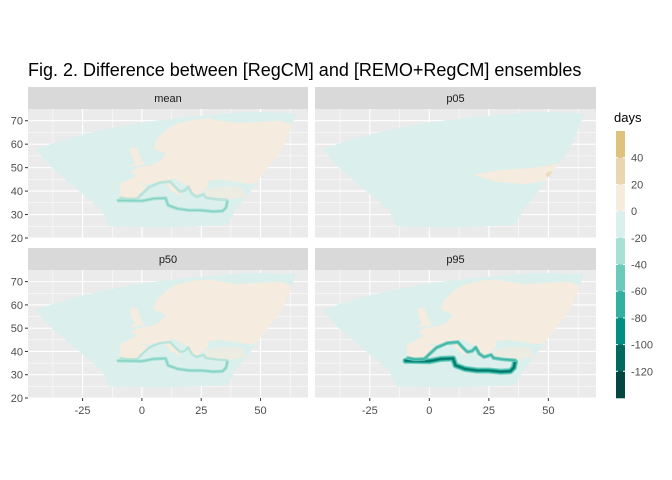  What do you see at coordinates (634, 212) in the screenshot?
I see `legend-label: 0` at bounding box center [634, 212].